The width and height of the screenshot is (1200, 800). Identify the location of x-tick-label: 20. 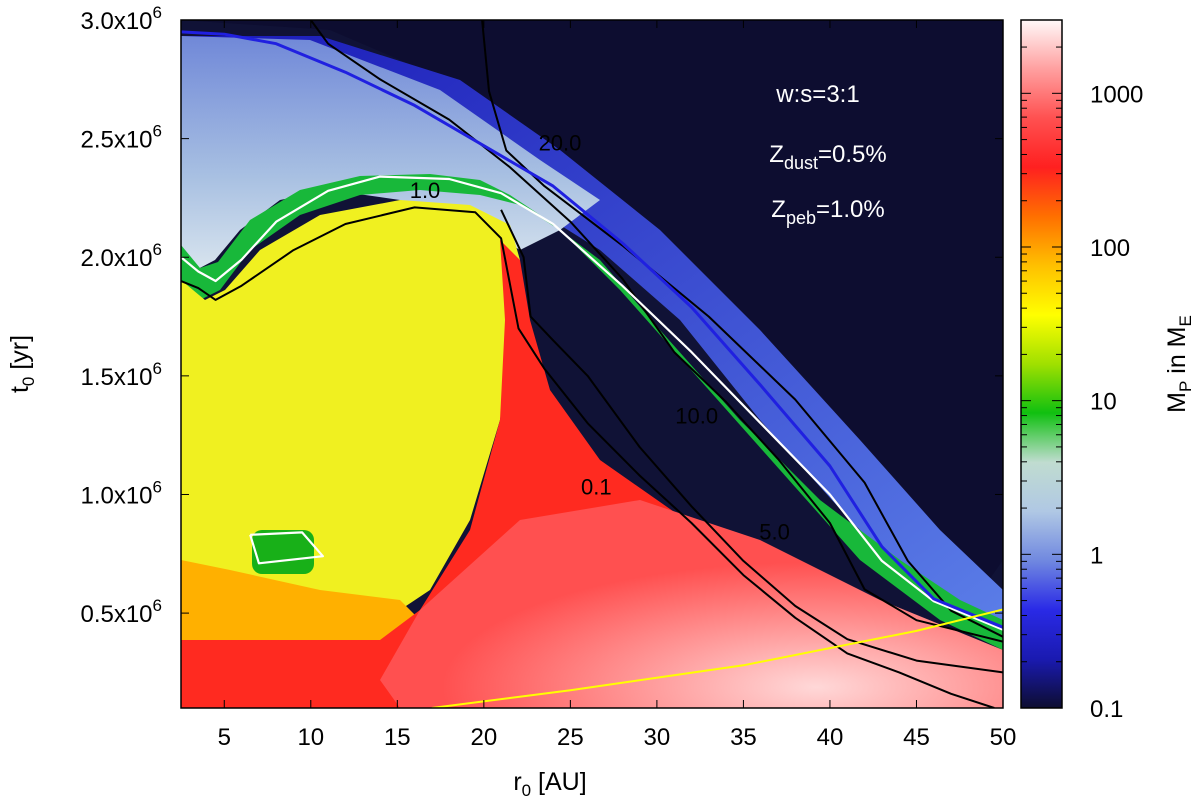
(483, 737).